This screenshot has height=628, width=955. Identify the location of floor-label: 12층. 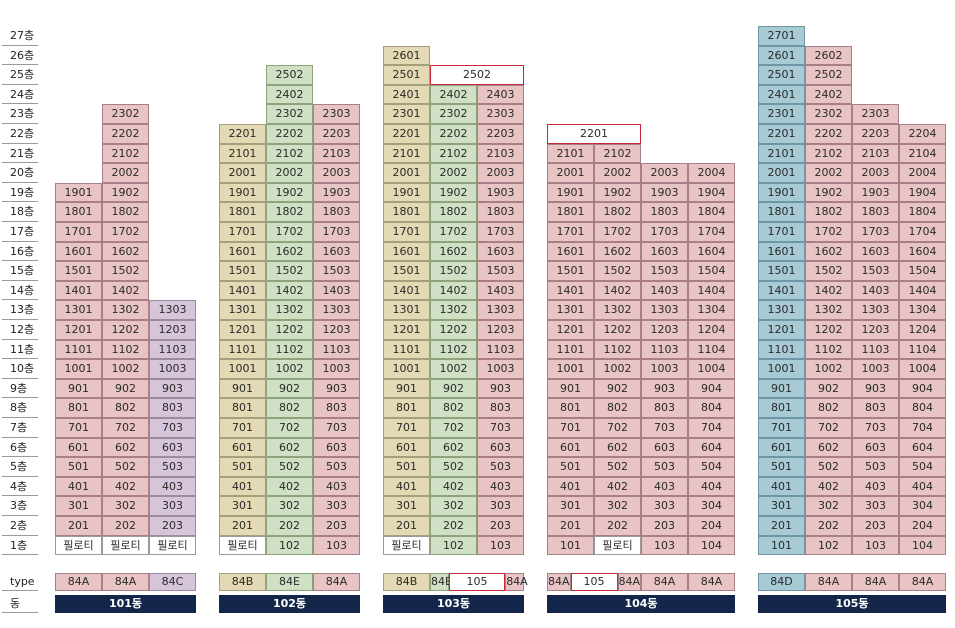
(20, 330).